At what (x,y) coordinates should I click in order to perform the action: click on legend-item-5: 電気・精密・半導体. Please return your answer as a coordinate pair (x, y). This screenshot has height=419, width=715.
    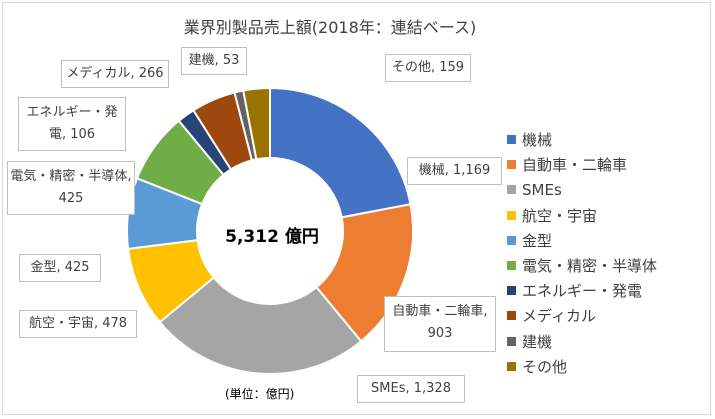
    Looking at the image, I should click on (582, 265).